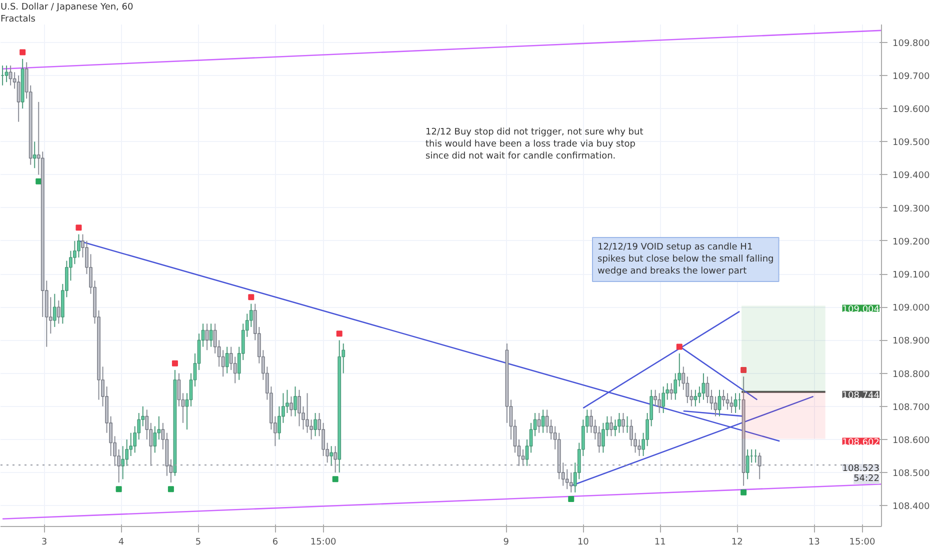 The width and height of the screenshot is (932, 550). I want to click on y-tick-label: 109.300, so click(911, 209).